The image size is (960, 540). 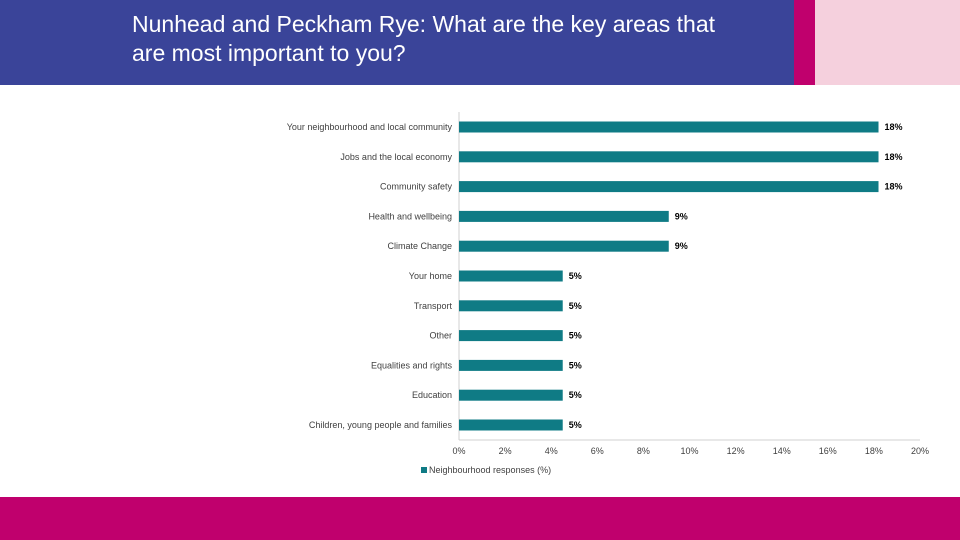 I want to click on category-label: Education, so click(x=432, y=395).